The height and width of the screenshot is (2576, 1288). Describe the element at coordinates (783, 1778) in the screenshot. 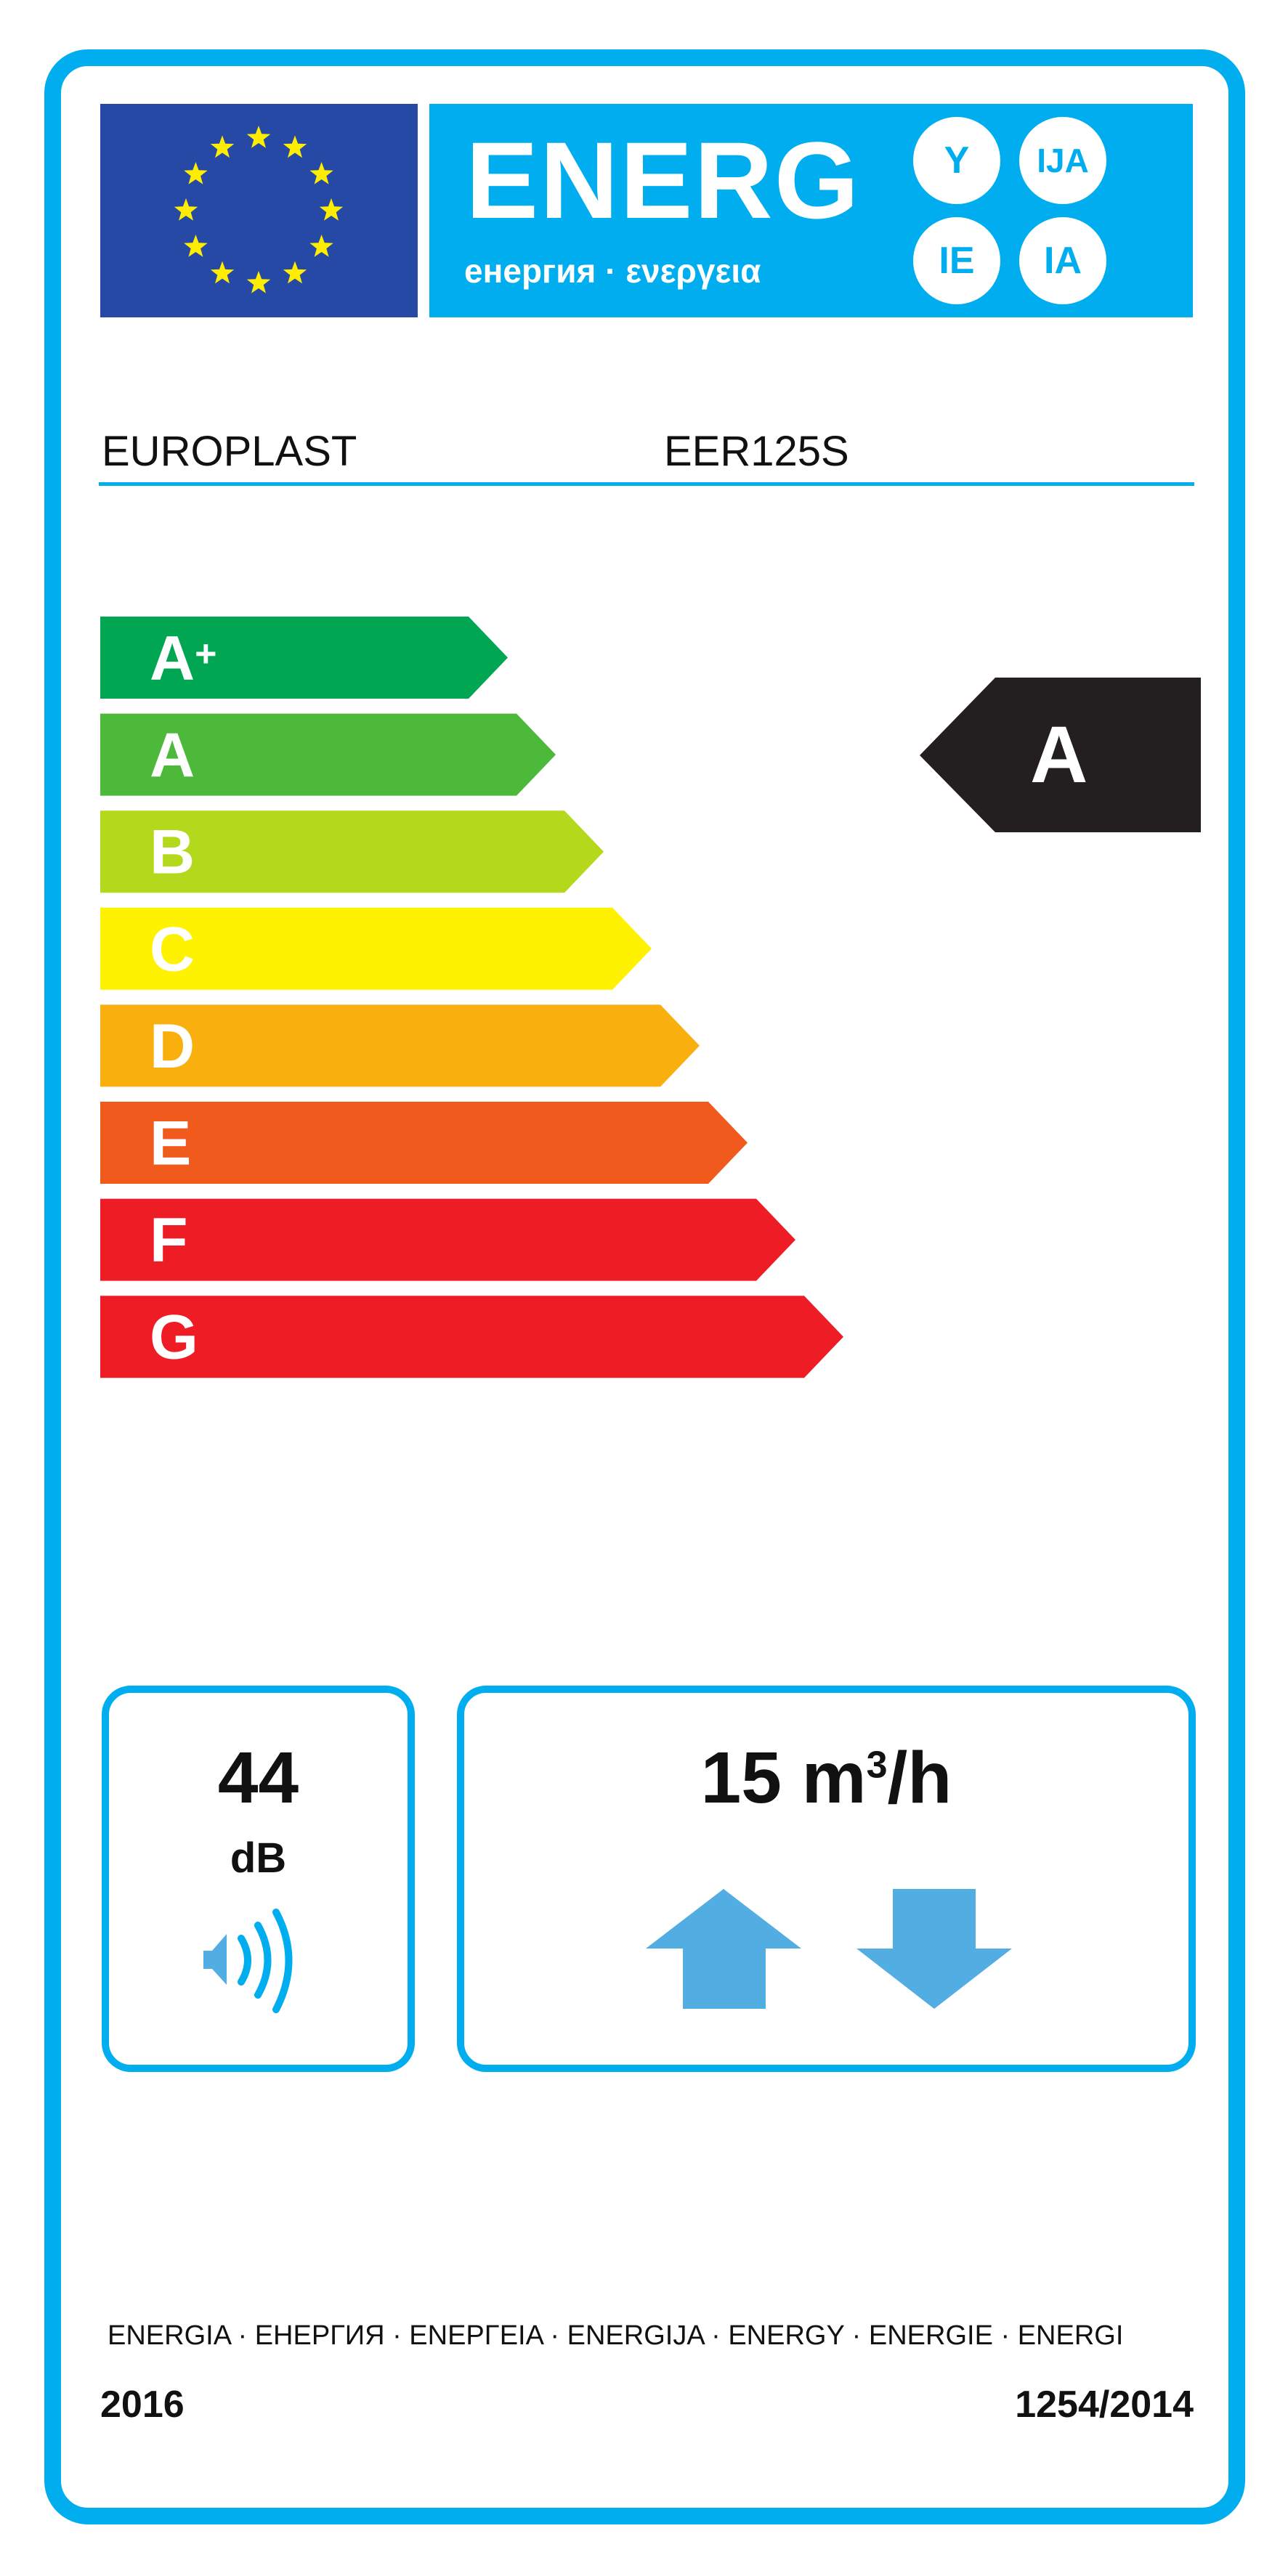

I see `airflow-number: 15 m` at that location.